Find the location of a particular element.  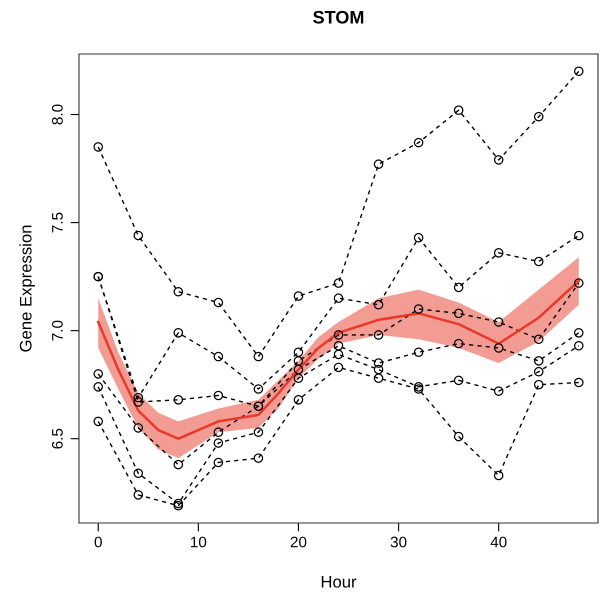

y-tick-label: 7.0 is located at coordinates (57, 330).